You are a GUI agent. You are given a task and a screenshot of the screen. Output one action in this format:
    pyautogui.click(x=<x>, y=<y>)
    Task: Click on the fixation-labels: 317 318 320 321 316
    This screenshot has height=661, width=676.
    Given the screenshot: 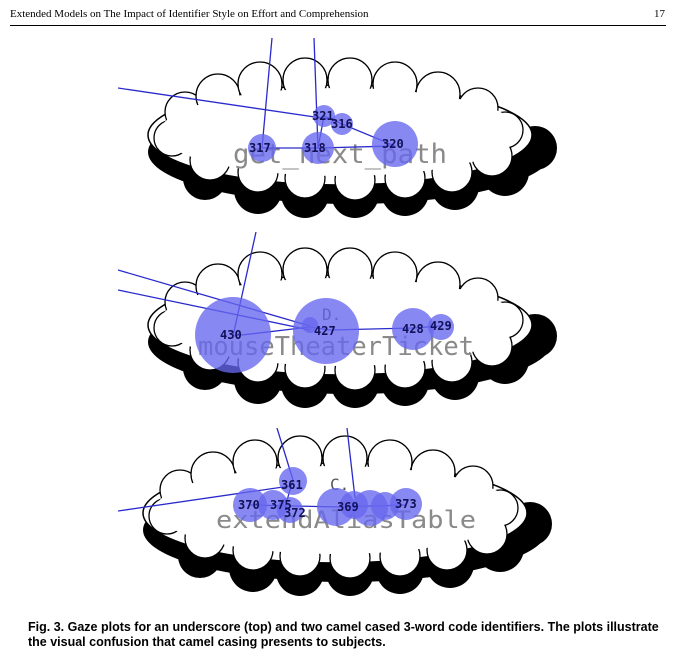 What is the action you would take?
    pyautogui.click(x=326, y=132)
    